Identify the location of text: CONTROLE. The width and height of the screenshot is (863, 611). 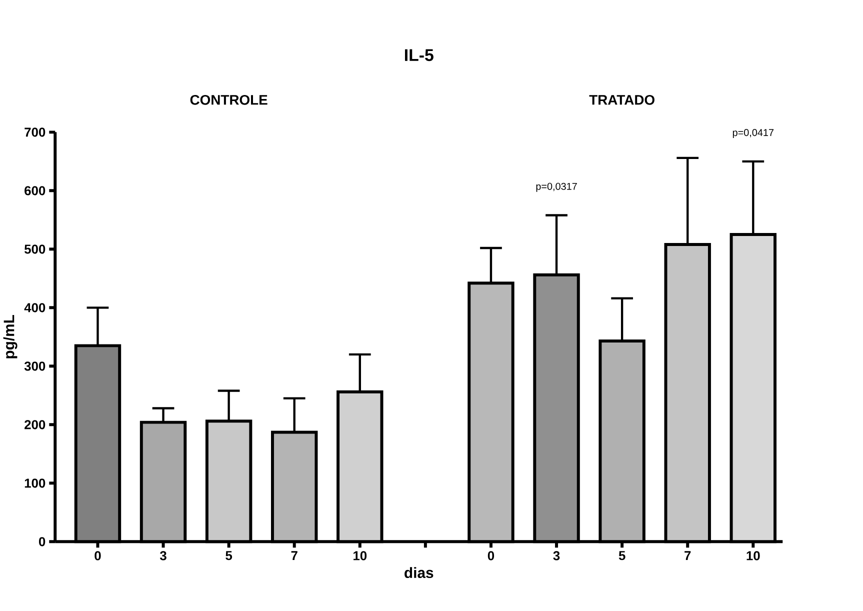
(229, 99).